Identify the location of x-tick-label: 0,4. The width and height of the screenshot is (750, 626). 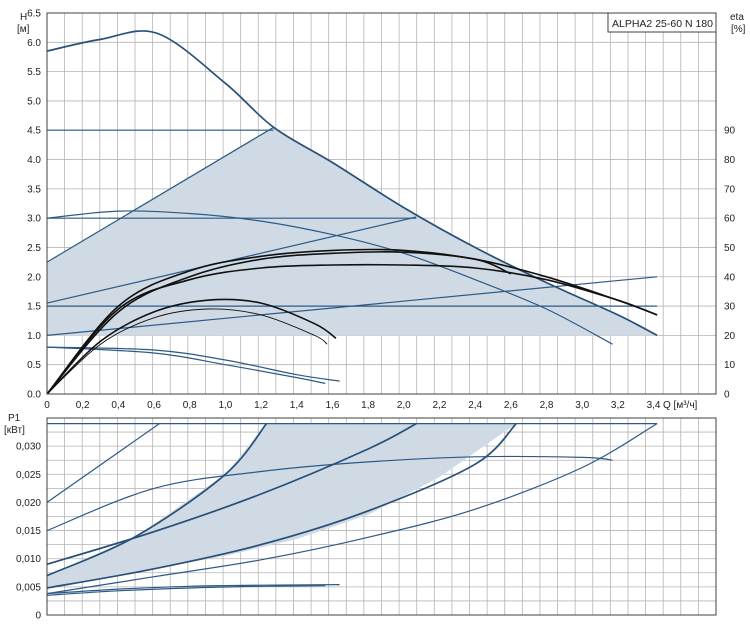
(118, 405).